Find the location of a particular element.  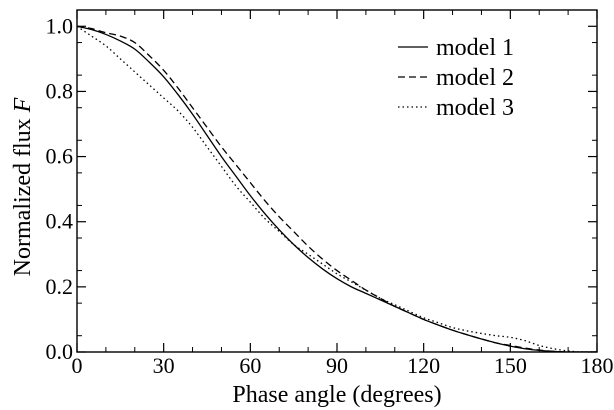

x-tick-label: 30 is located at coordinates (164, 365).